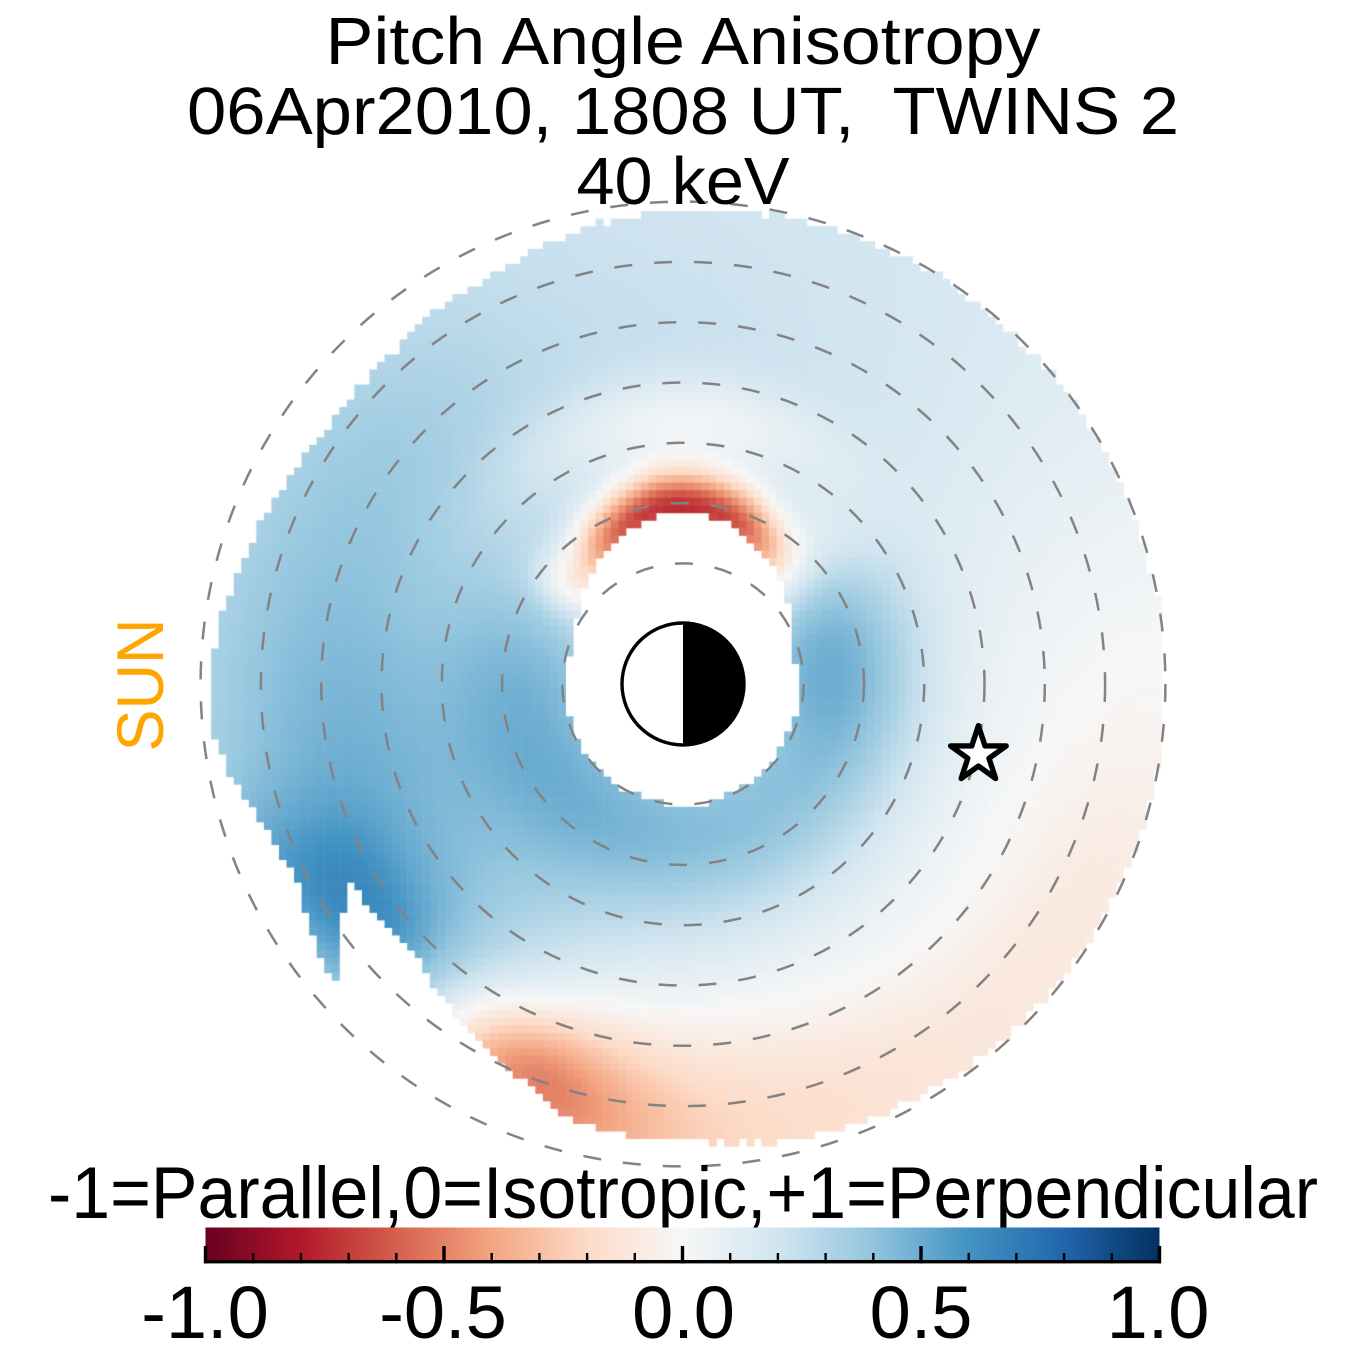 This screenshot has width=1365, height=1365. What do you see at coordinates (140, 685) in the screenshot?
I see `svg-text: SUN` at bounding box center [140, 685].